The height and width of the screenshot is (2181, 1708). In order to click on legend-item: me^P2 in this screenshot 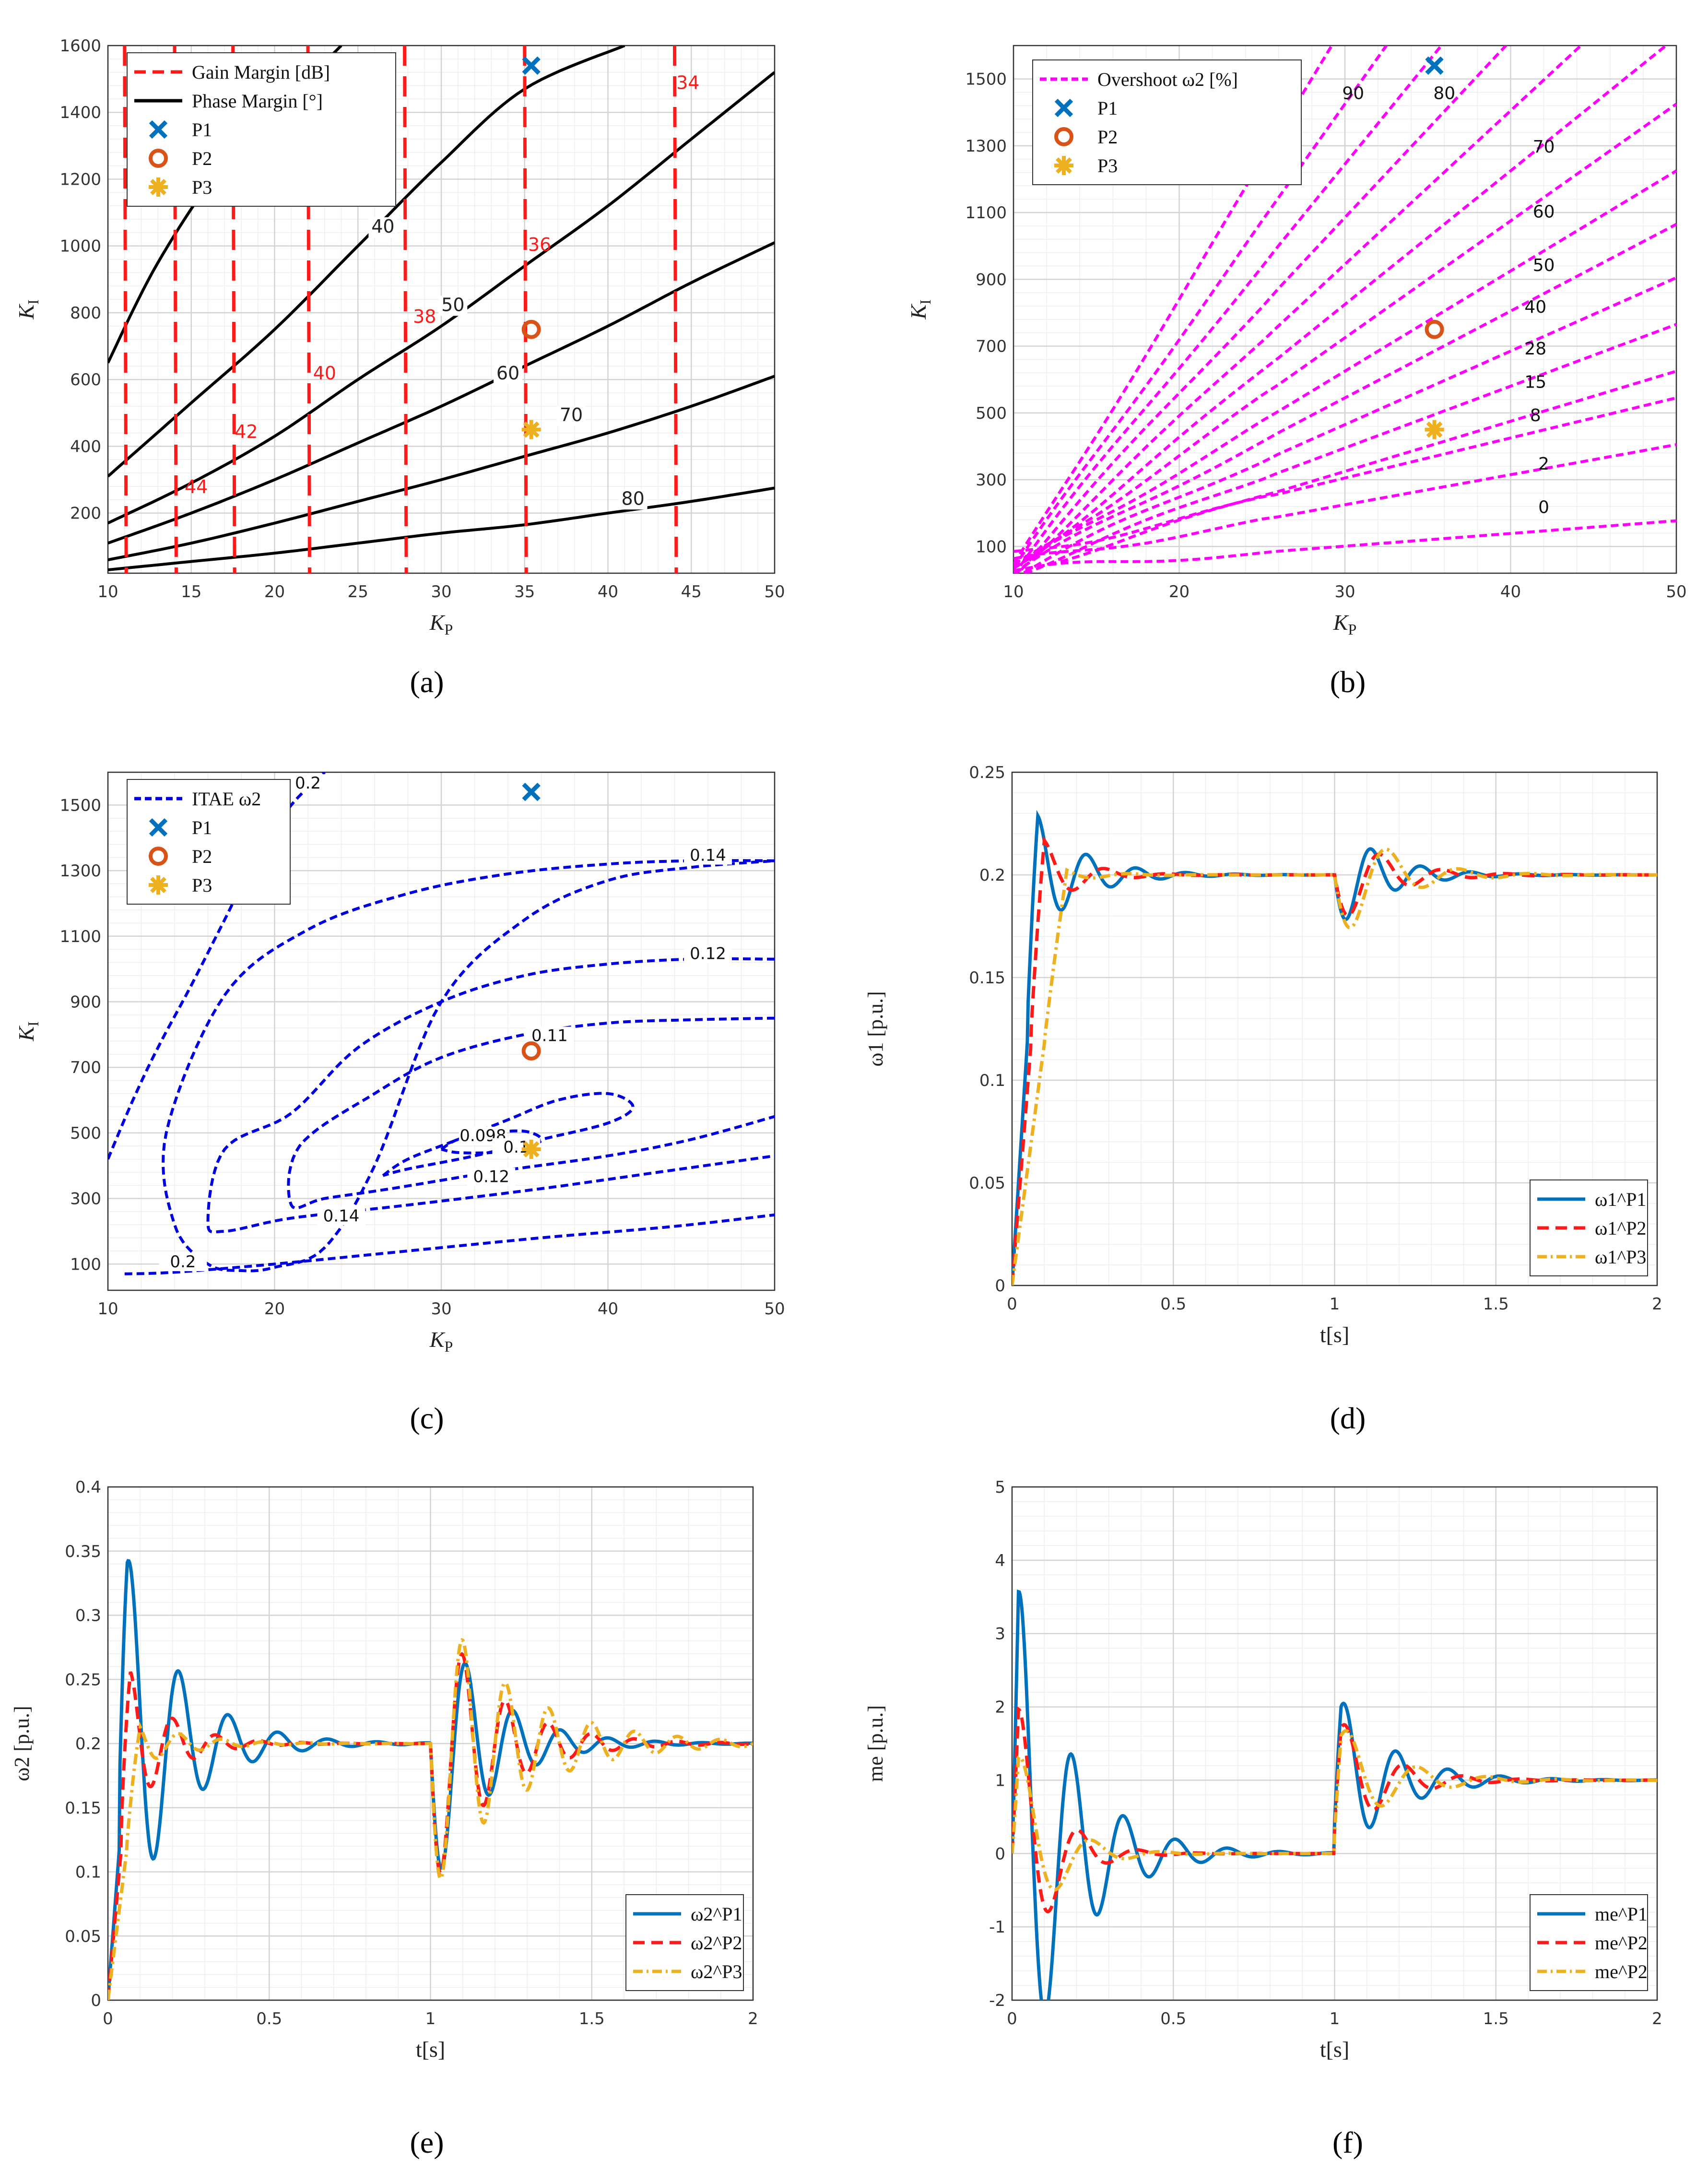, I will do `click(1593, 1943)`.